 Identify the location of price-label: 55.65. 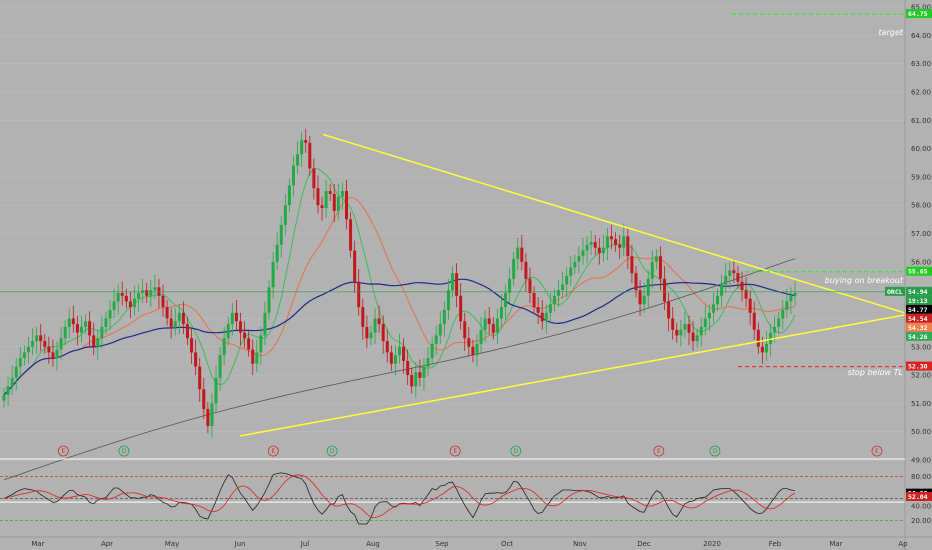
(918, 272).